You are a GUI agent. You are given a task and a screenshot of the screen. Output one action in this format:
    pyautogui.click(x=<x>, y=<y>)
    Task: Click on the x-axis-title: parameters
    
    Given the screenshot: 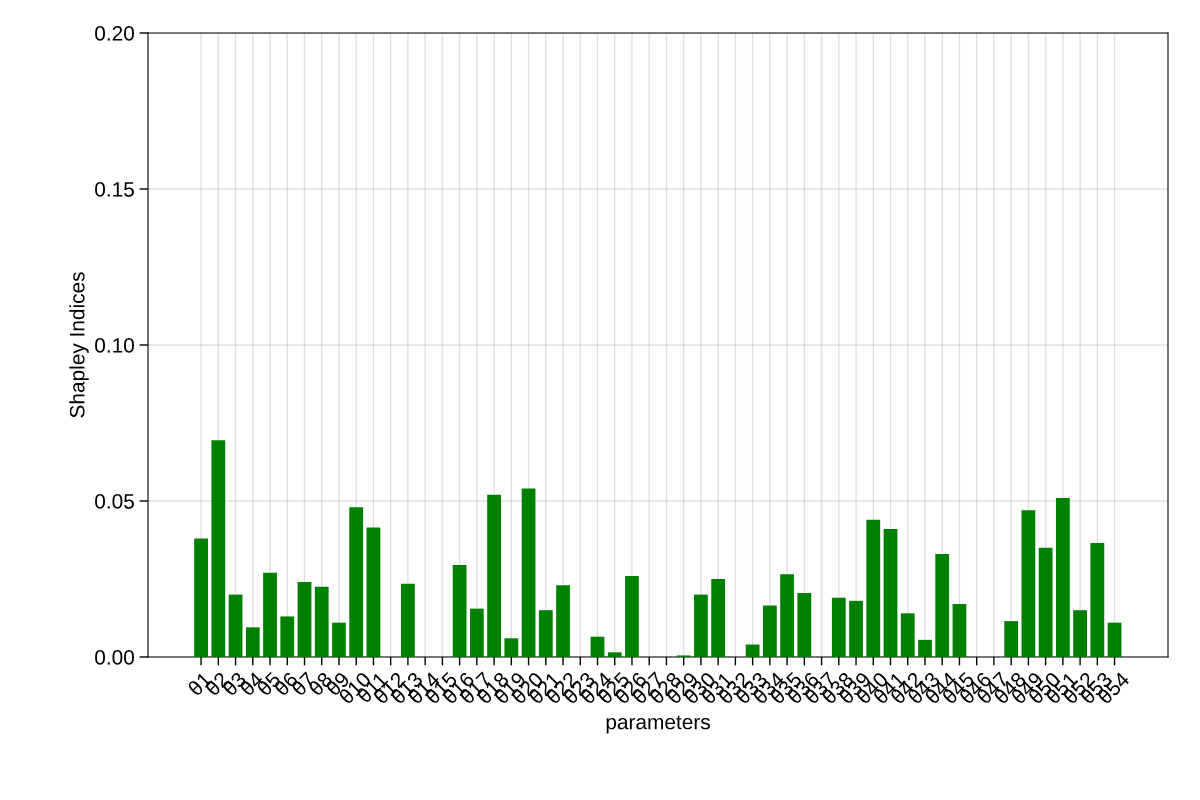 What is the action you would take?
    pyautogui.click(x=658, y=724)
    